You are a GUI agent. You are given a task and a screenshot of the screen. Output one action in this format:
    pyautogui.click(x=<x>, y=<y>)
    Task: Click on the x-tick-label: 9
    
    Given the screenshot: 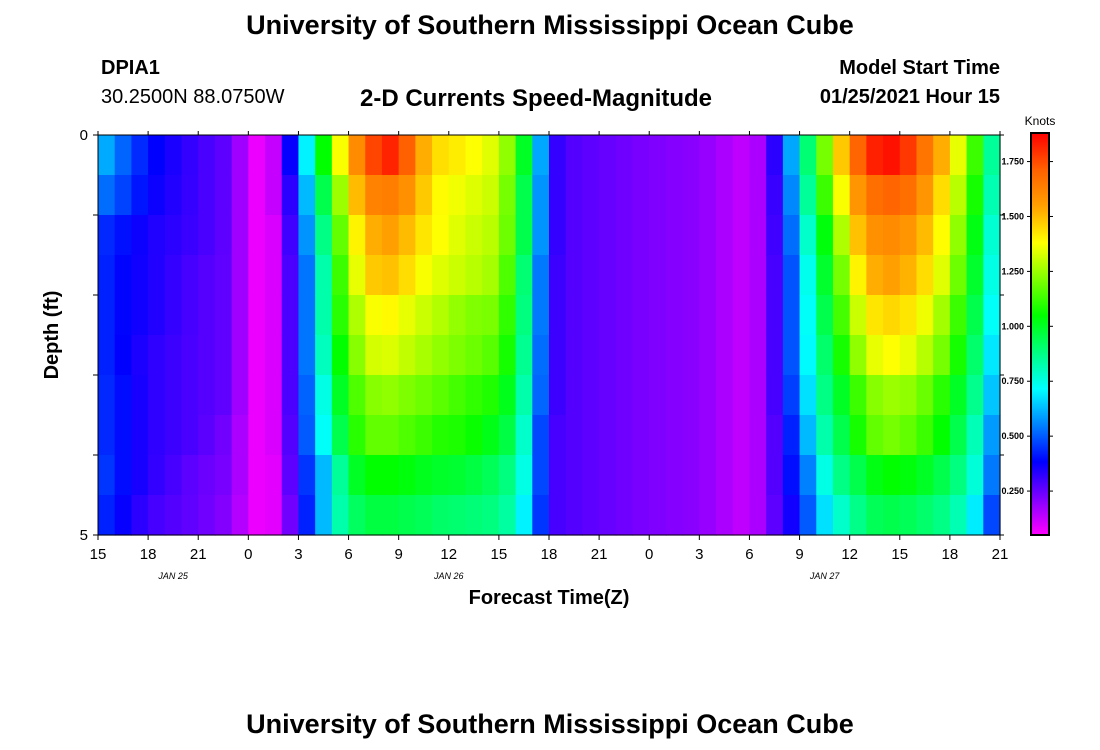 What is the action you would take?
    pyautogui.click(x=799, y=554)
    